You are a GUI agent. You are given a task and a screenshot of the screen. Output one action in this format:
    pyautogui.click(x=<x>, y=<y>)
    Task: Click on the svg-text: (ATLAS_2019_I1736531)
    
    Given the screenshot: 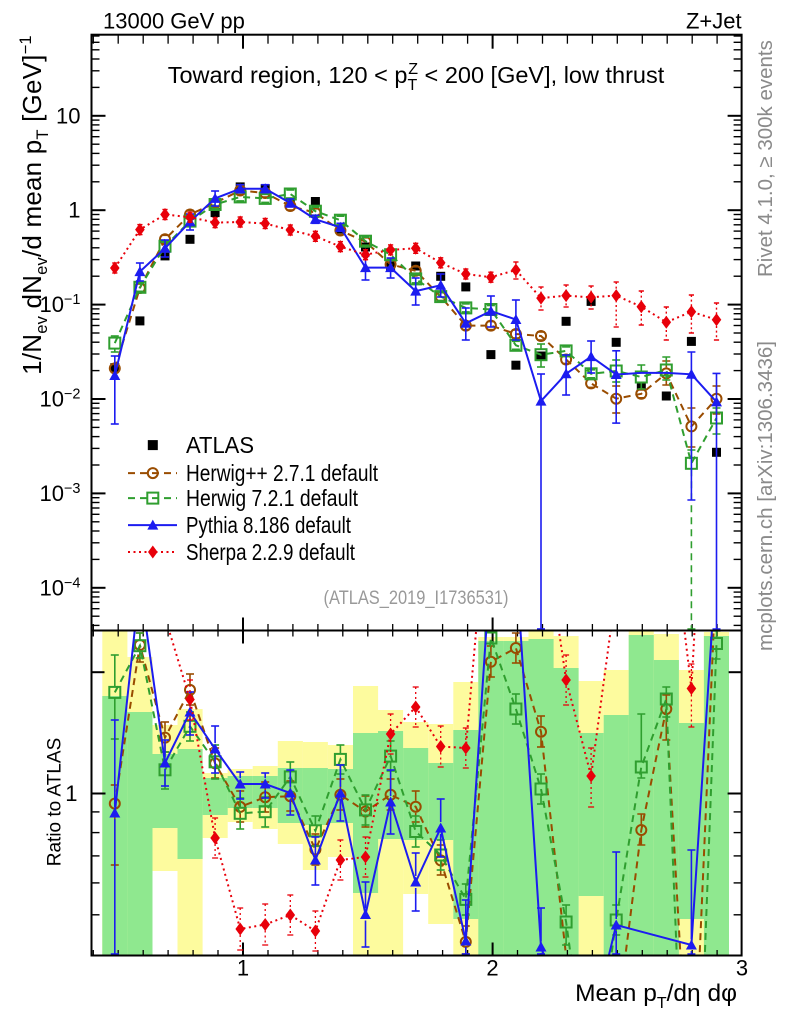 What is the action you would take?
    pyautogui.click(x=416, y=598)
    